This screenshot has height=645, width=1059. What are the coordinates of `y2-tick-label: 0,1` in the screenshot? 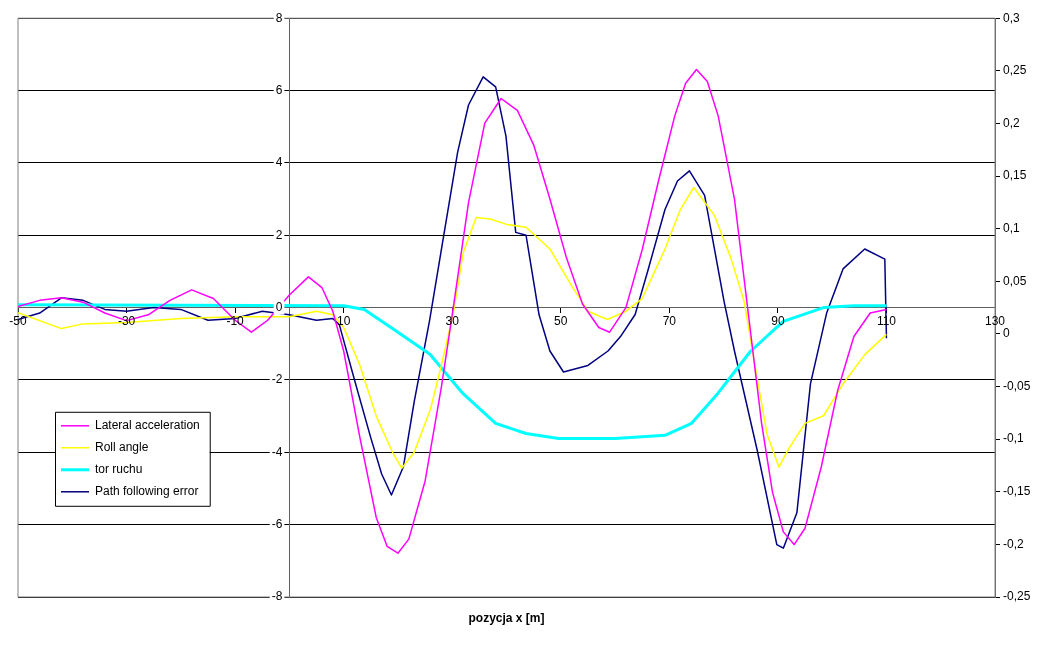 It's located at (1012, 227).